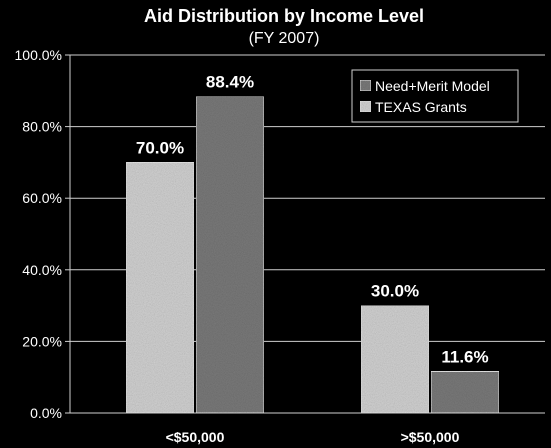 This screenshot has width=551, height=448. I want to click on data-label-texas-grants: 30.0%, so click(395, 291).